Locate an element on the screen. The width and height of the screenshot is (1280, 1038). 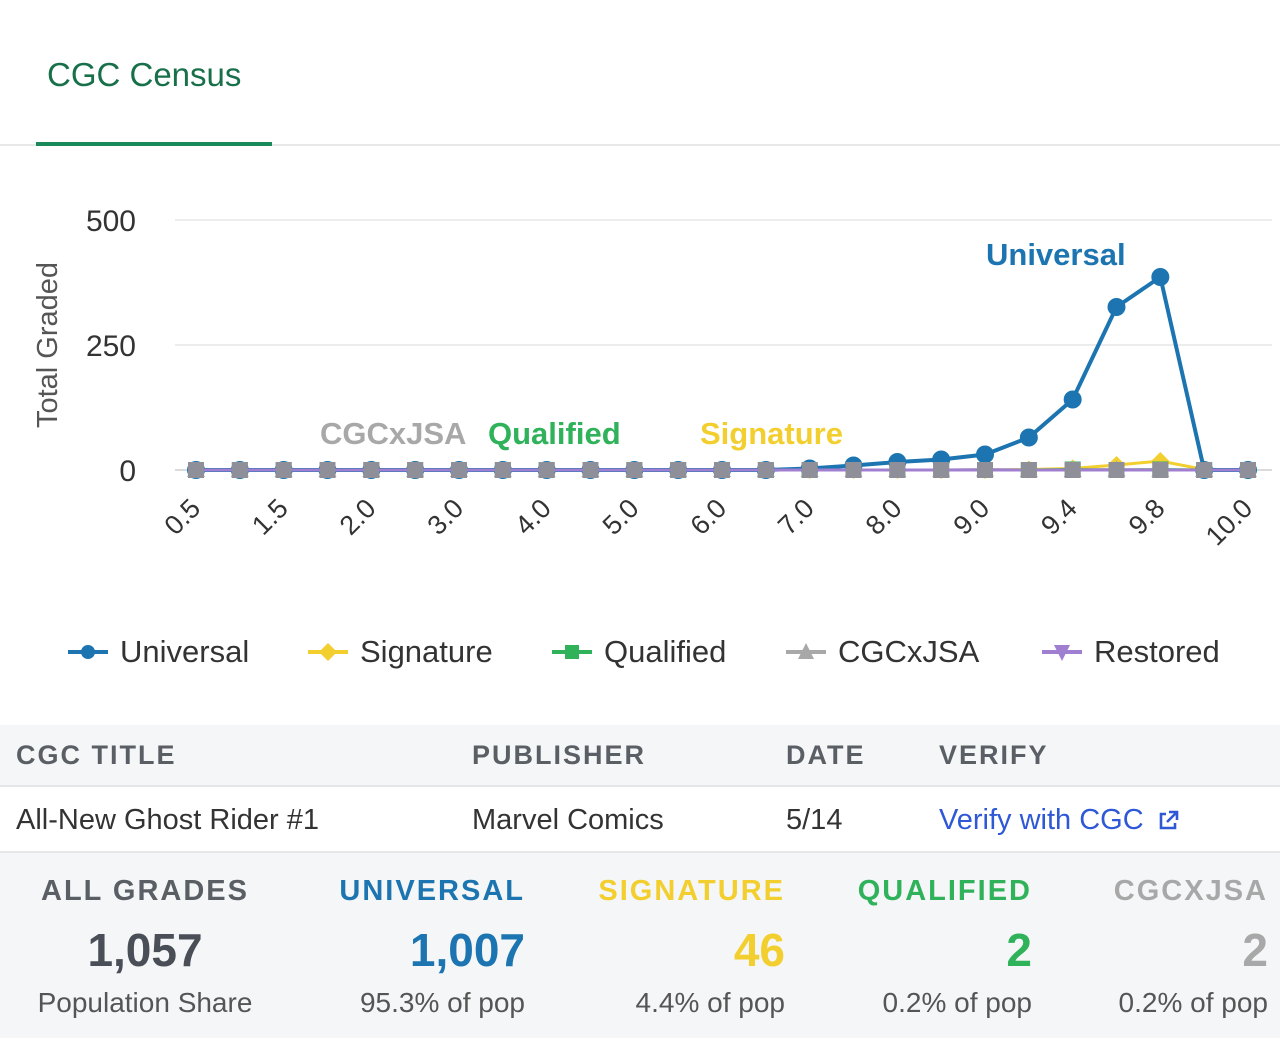
x-tick-label: 7.0 is located at coordinates (796, 517).